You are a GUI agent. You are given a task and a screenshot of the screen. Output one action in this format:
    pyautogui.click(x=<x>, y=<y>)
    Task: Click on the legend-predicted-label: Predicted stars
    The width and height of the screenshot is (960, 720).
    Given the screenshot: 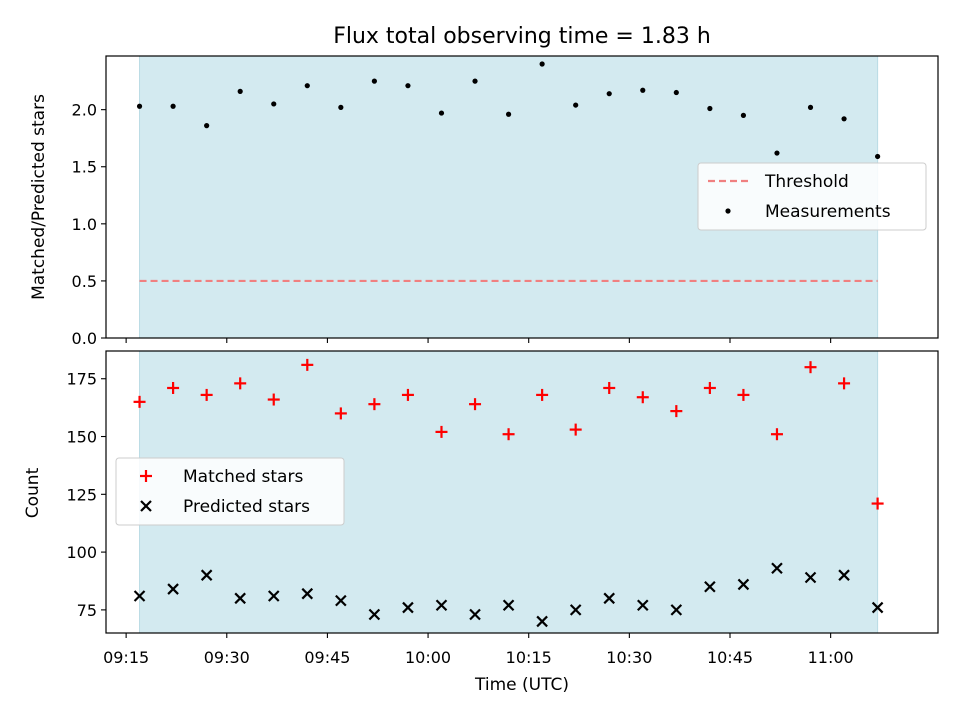 What is the action you would take?
    pyautogui.click(x=246, y=507)
    